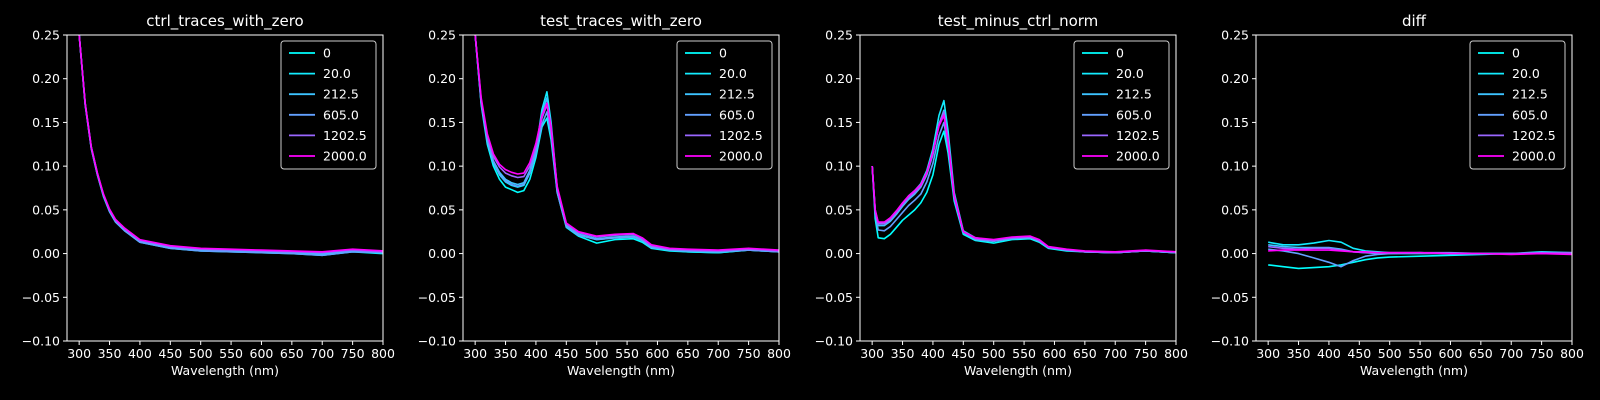  What do you see at coordinates (1516, 53) in the screenshot?
I see `legend-label: 0` at bounding box center [1516, 53].